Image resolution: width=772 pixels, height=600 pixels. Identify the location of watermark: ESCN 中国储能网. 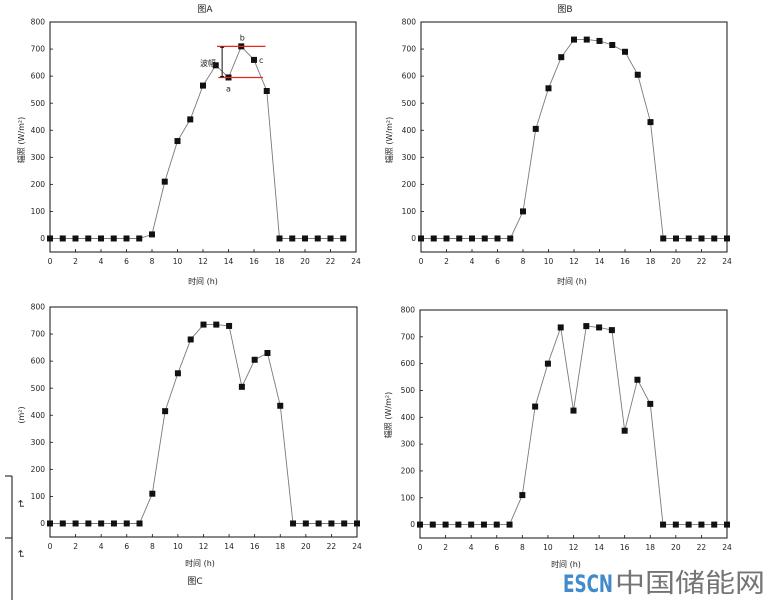
(664, 584).